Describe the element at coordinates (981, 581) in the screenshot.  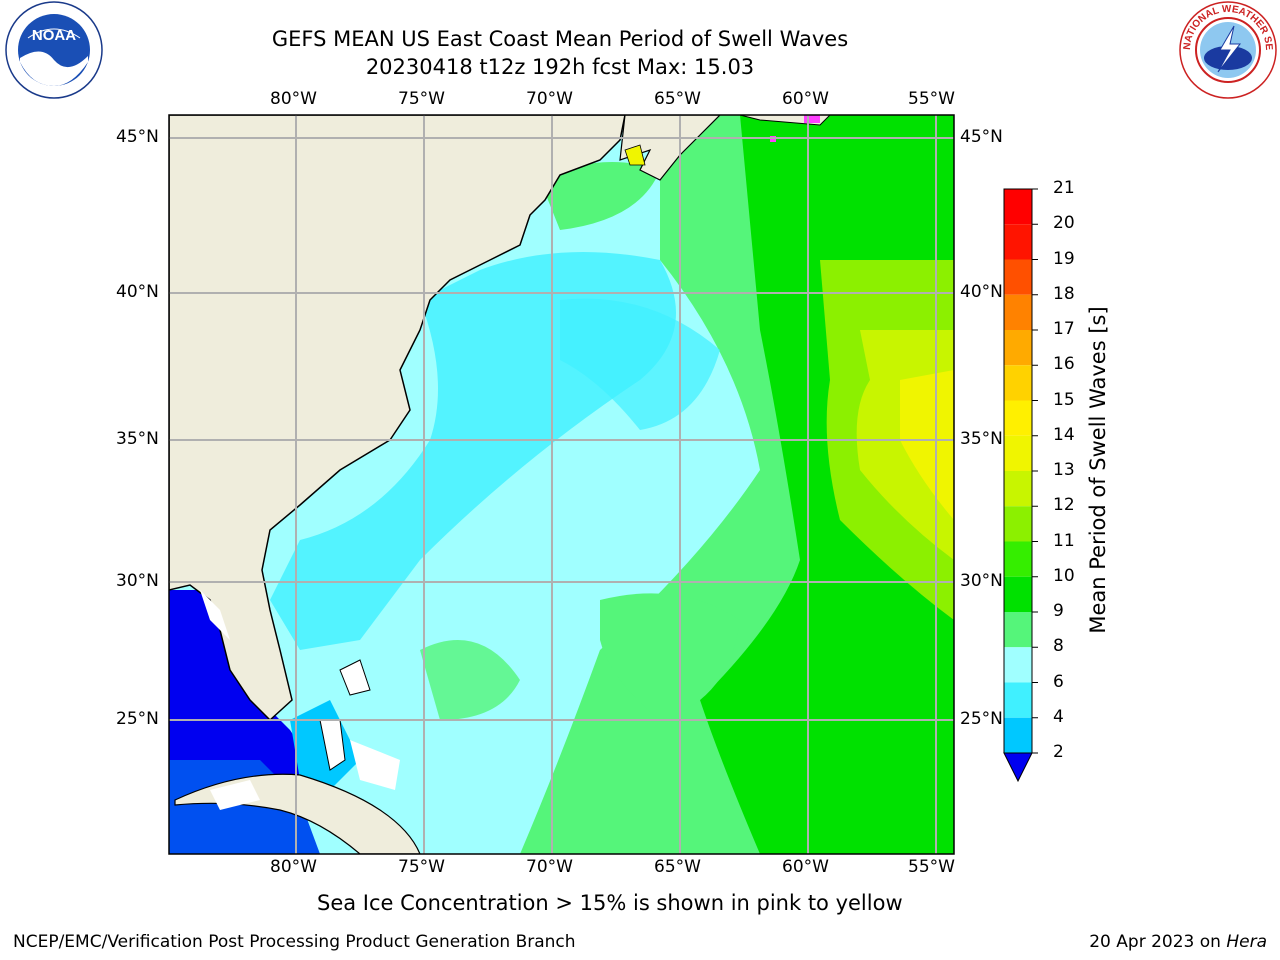
I see `lat-label-right: 30°N` at that location.